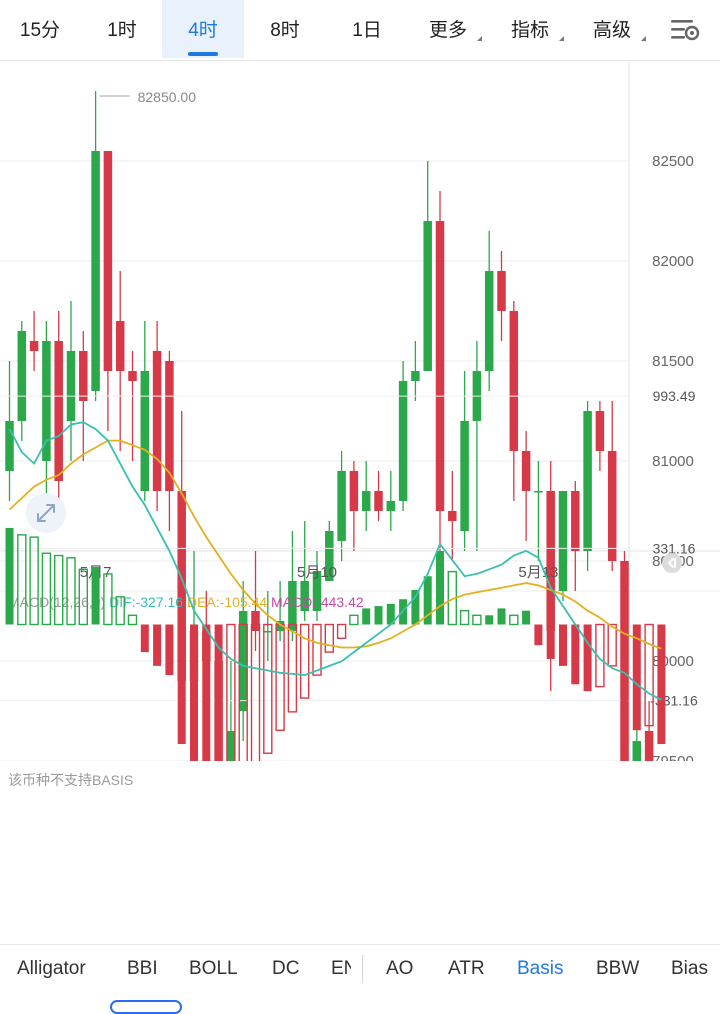  Describe the element at coordinates (540, 968) in the screenshot. I see `indicator-tab-basis: Basis` at that location.